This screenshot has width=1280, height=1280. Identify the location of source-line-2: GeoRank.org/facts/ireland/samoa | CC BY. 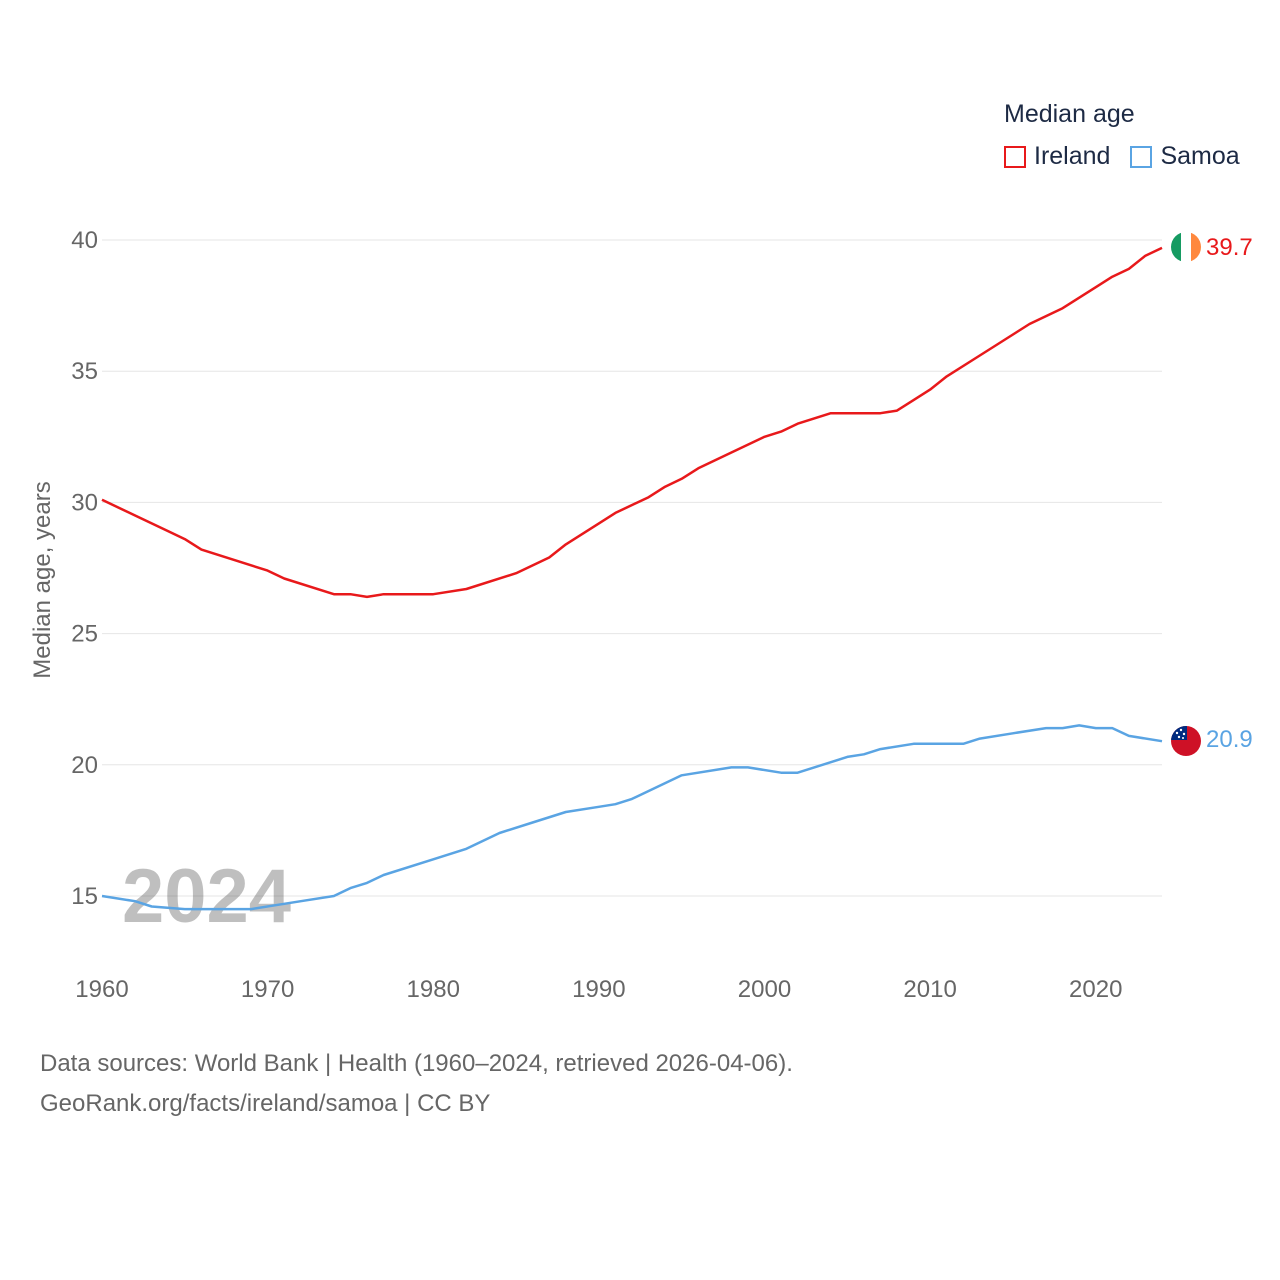
(265, 1103).